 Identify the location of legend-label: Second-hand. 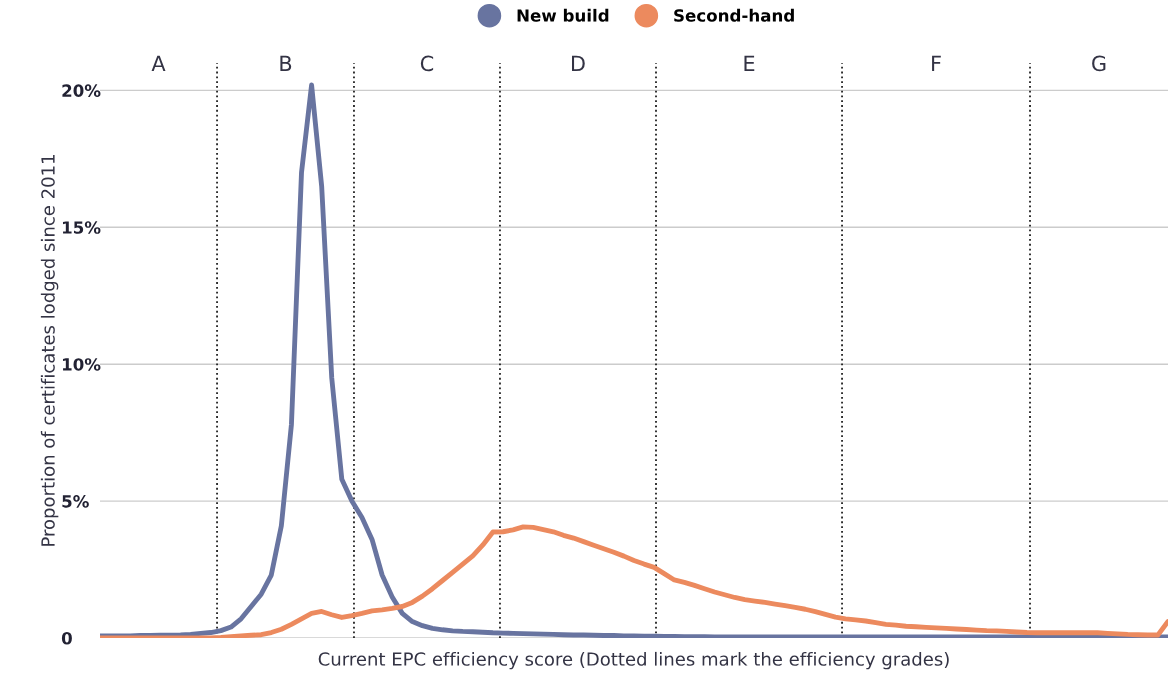
(734, 15).